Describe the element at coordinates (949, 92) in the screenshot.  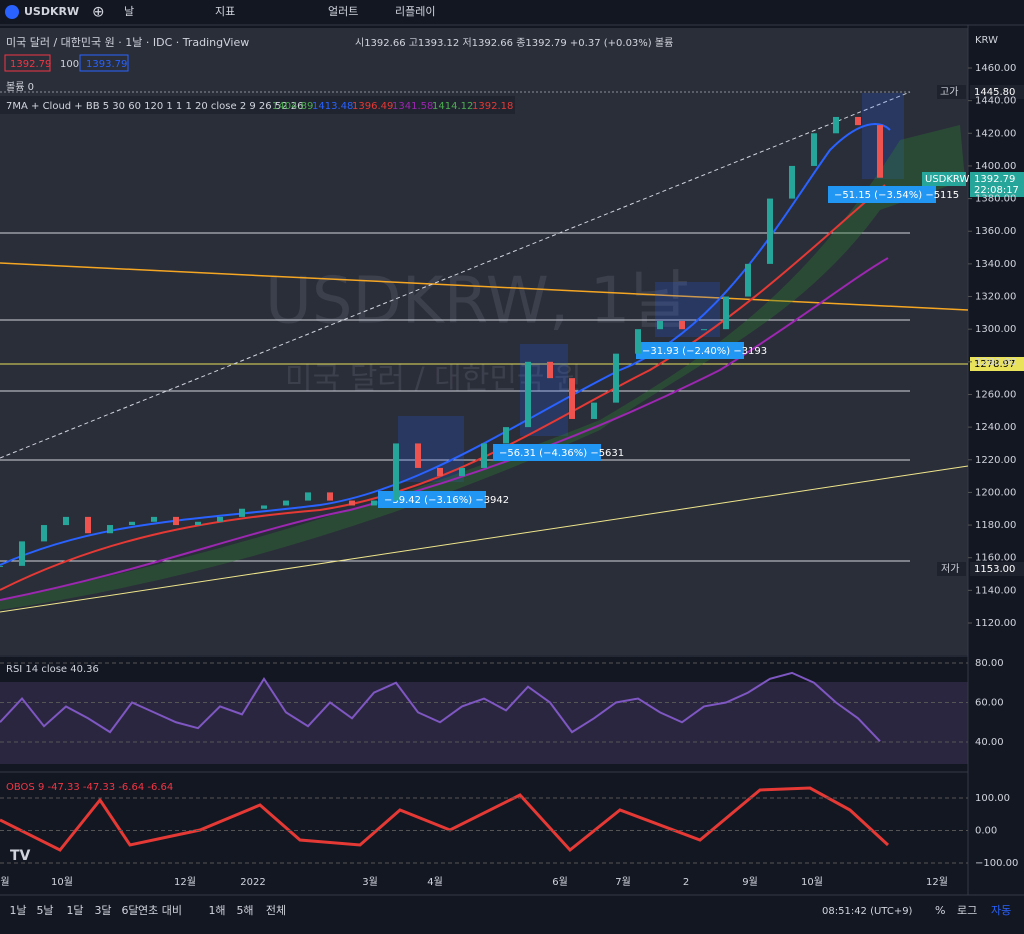
I see `high-label: 고가` at that location.